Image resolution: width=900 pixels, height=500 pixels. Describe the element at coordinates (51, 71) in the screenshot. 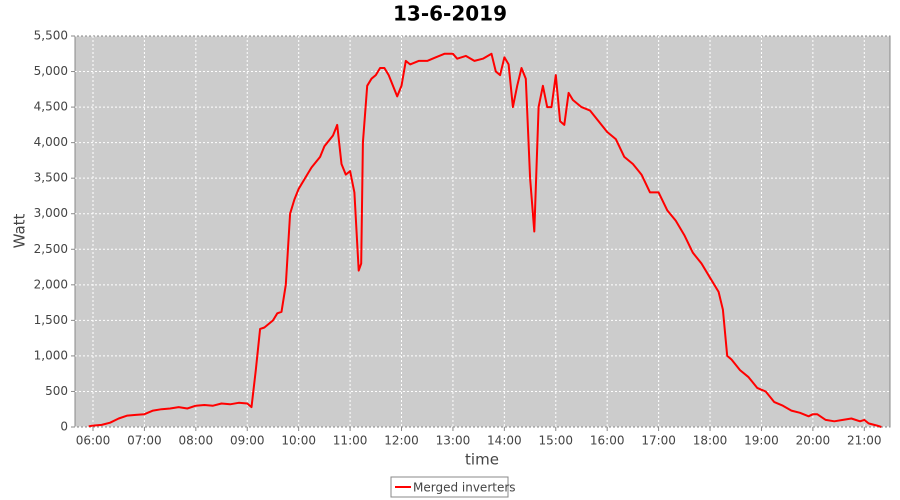

I see `y-tick-label: 5,000` at that location.